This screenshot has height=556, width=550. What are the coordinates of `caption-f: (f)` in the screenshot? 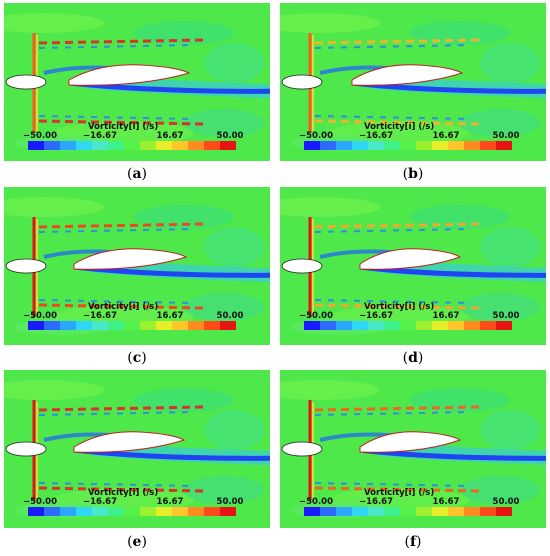 It's located at (413, 542).